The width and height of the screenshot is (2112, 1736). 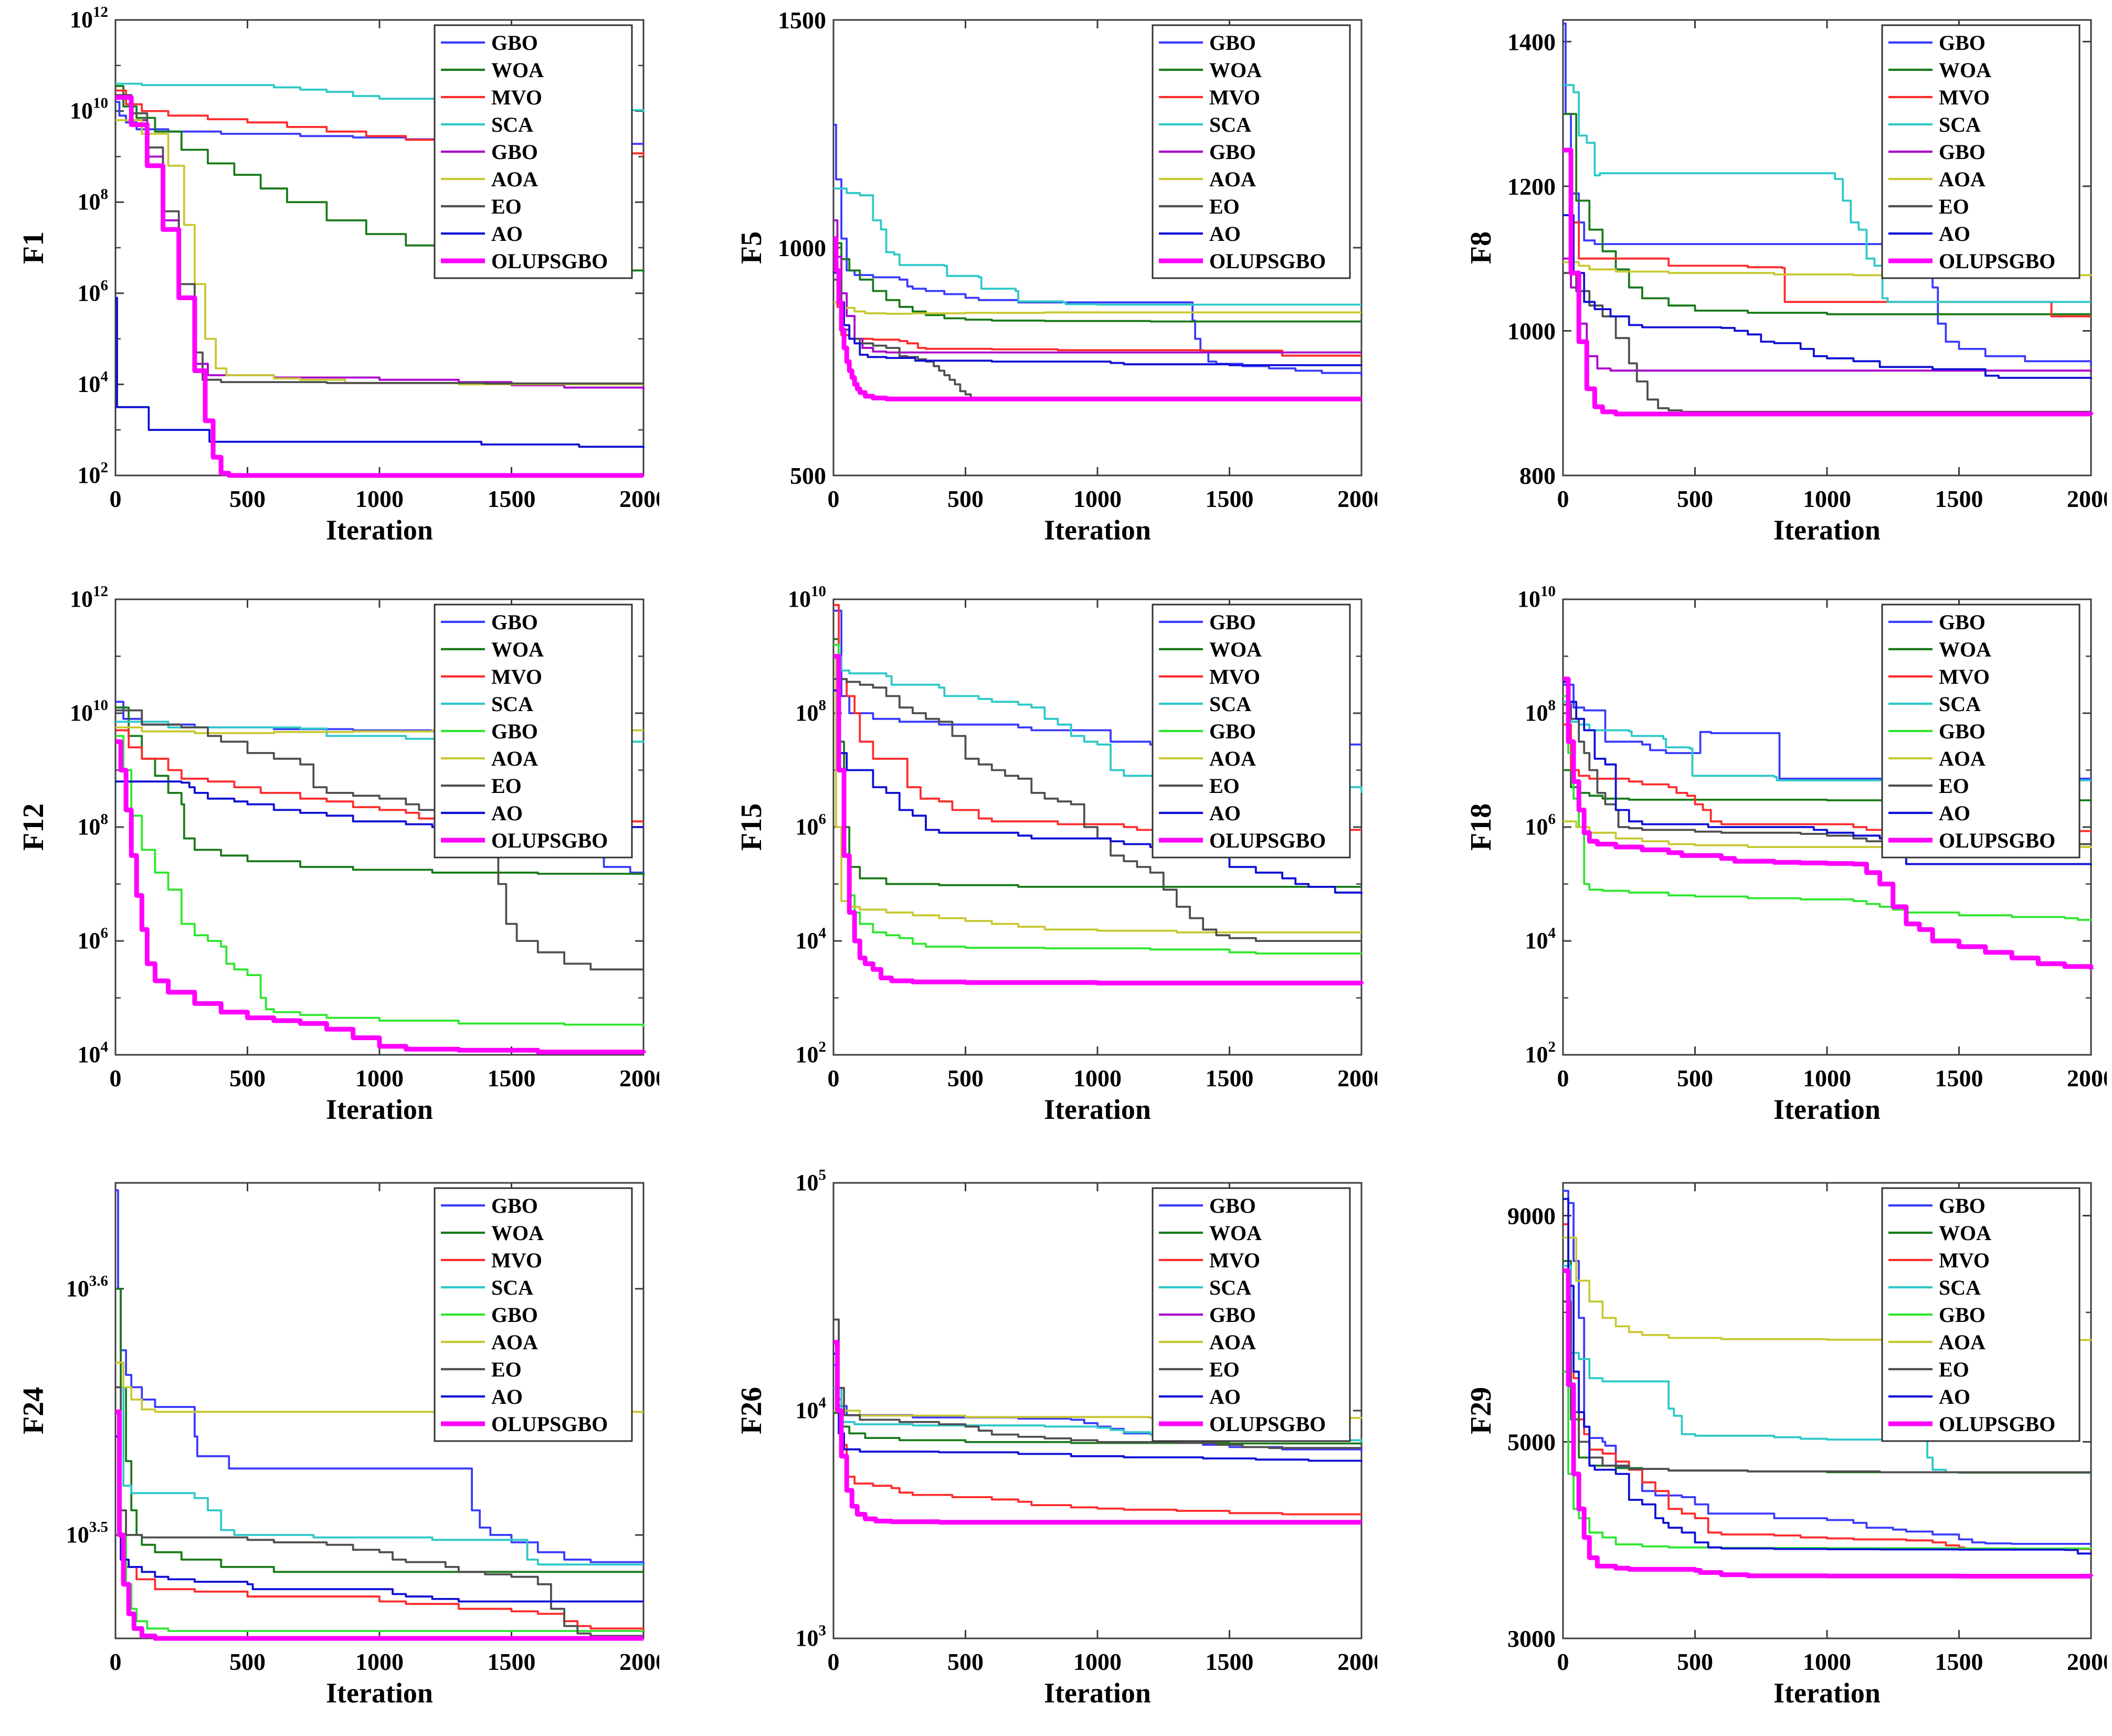 What do you see at coordinates (807, 598) in the screenshot?
I see `y-tick-label: 10¹⁰` at bounding box center [807, 598].